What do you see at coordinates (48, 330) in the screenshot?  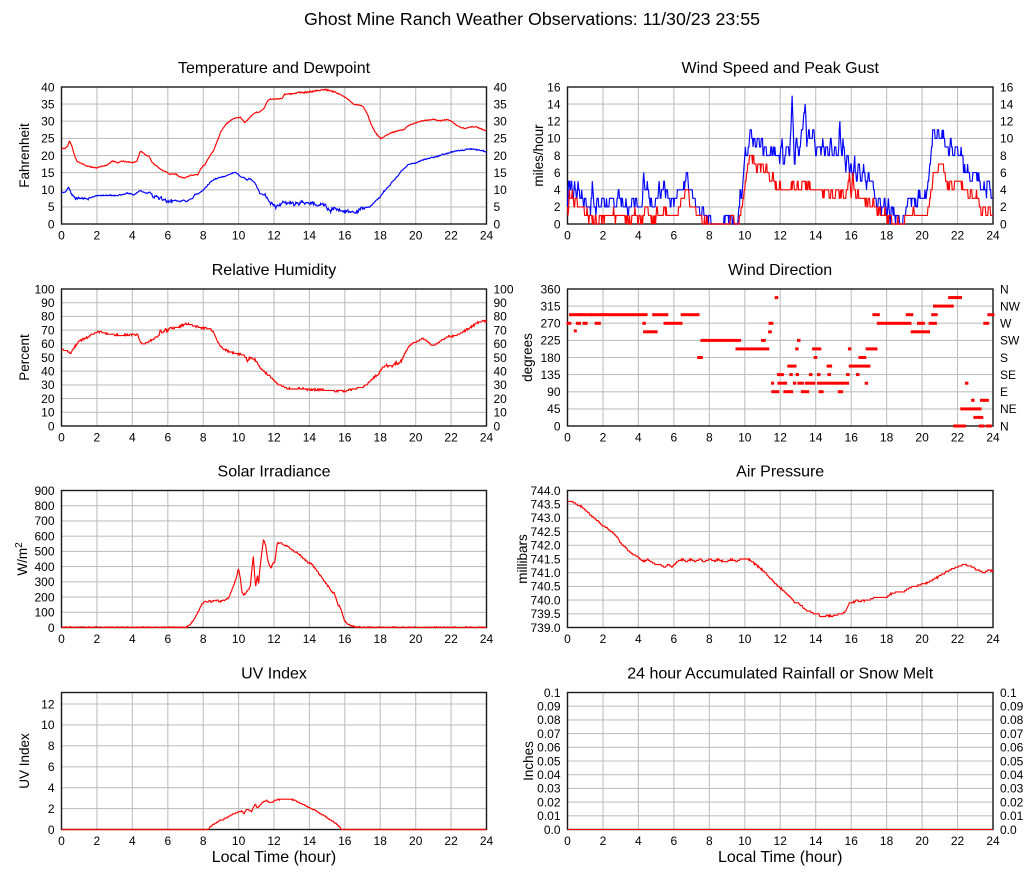 I see `svg-text: 70` at bounding box center [48, 330].